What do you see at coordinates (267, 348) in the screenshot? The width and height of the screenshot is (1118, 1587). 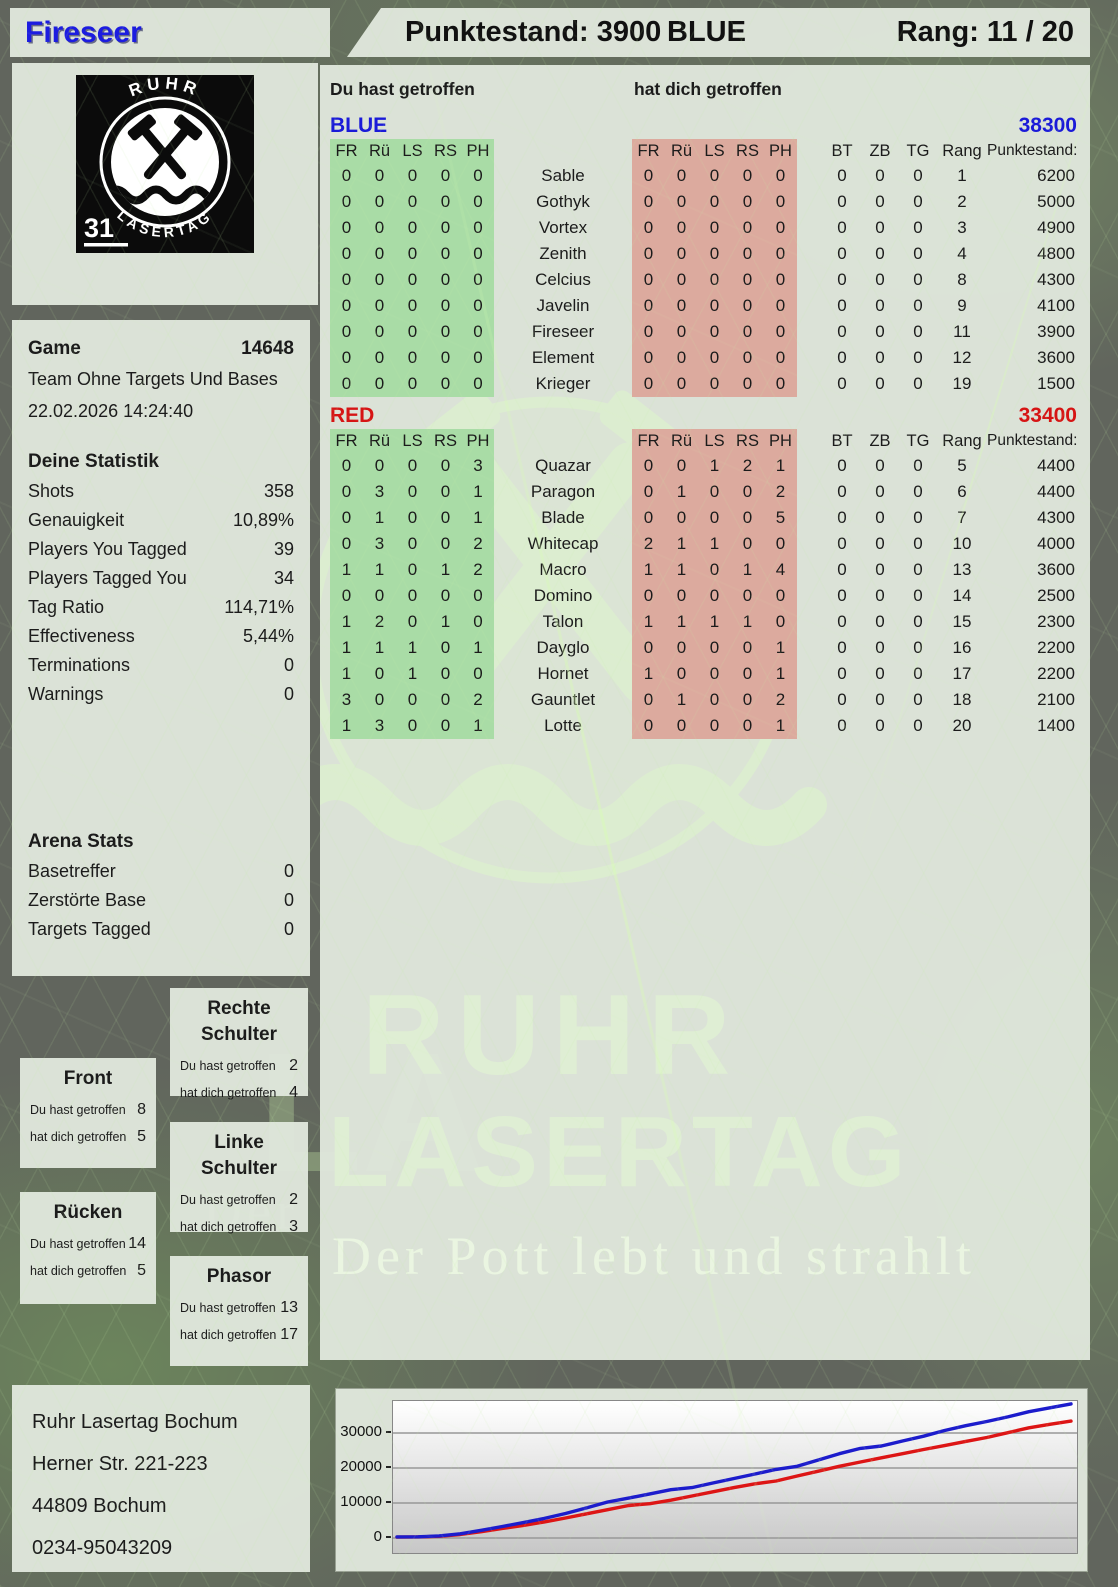 I see `game-id: 14648` at bounding box center [267, 348].